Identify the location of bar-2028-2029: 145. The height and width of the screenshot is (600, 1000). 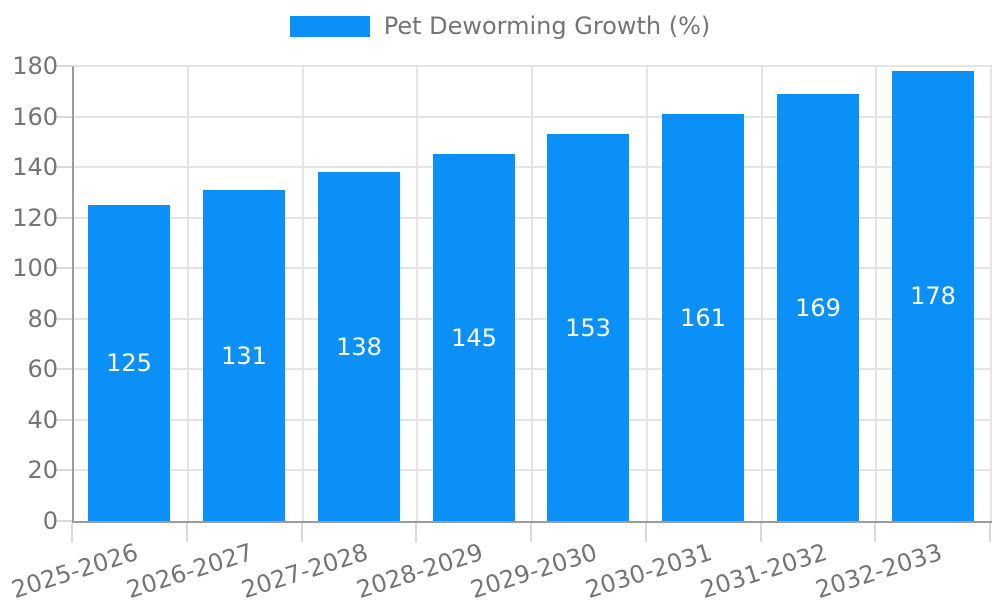
(474, 337).